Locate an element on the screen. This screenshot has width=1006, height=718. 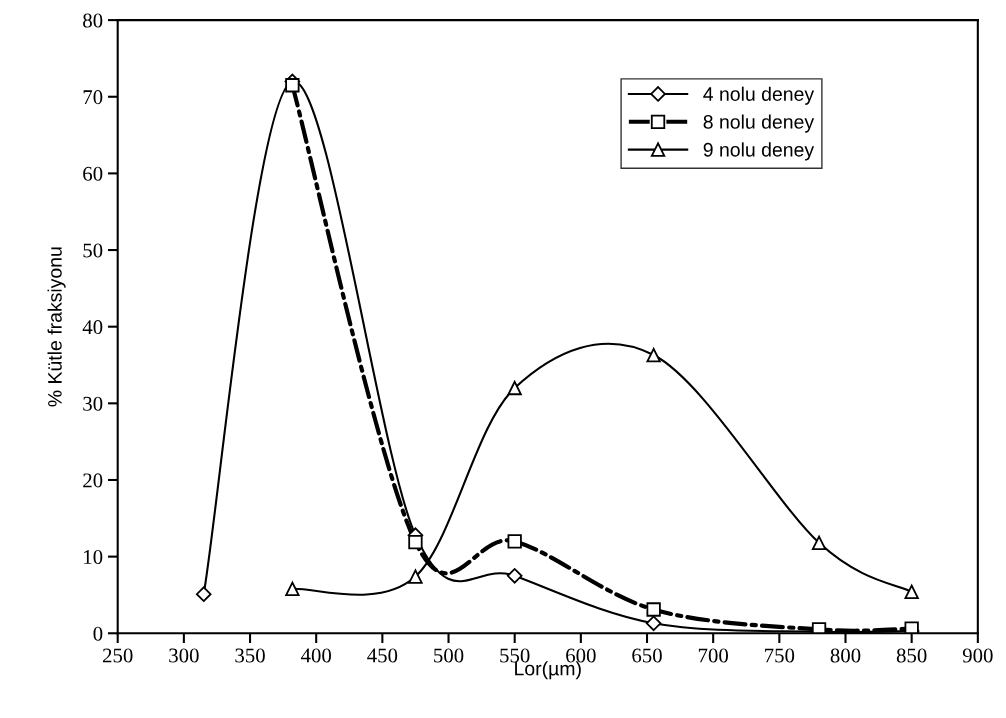
x-tick-label: 550 is located at coordinates (515, 655).